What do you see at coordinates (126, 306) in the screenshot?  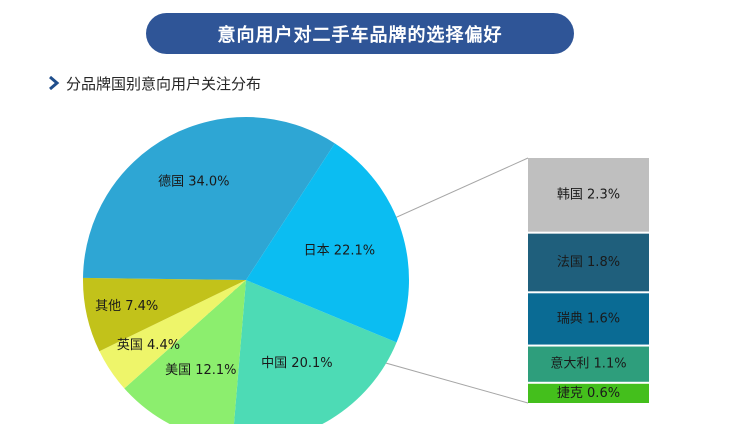 I see `slice-label-3: 其他 7.4%` at bounding box center [126, 306].